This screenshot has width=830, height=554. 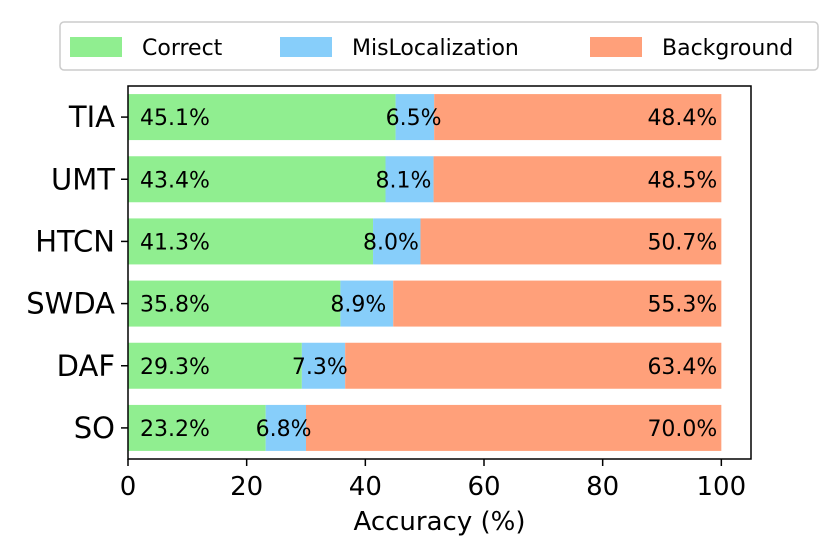 I want to click on y-tick-label-htcn: HTCN, so click(x=75, y=241).